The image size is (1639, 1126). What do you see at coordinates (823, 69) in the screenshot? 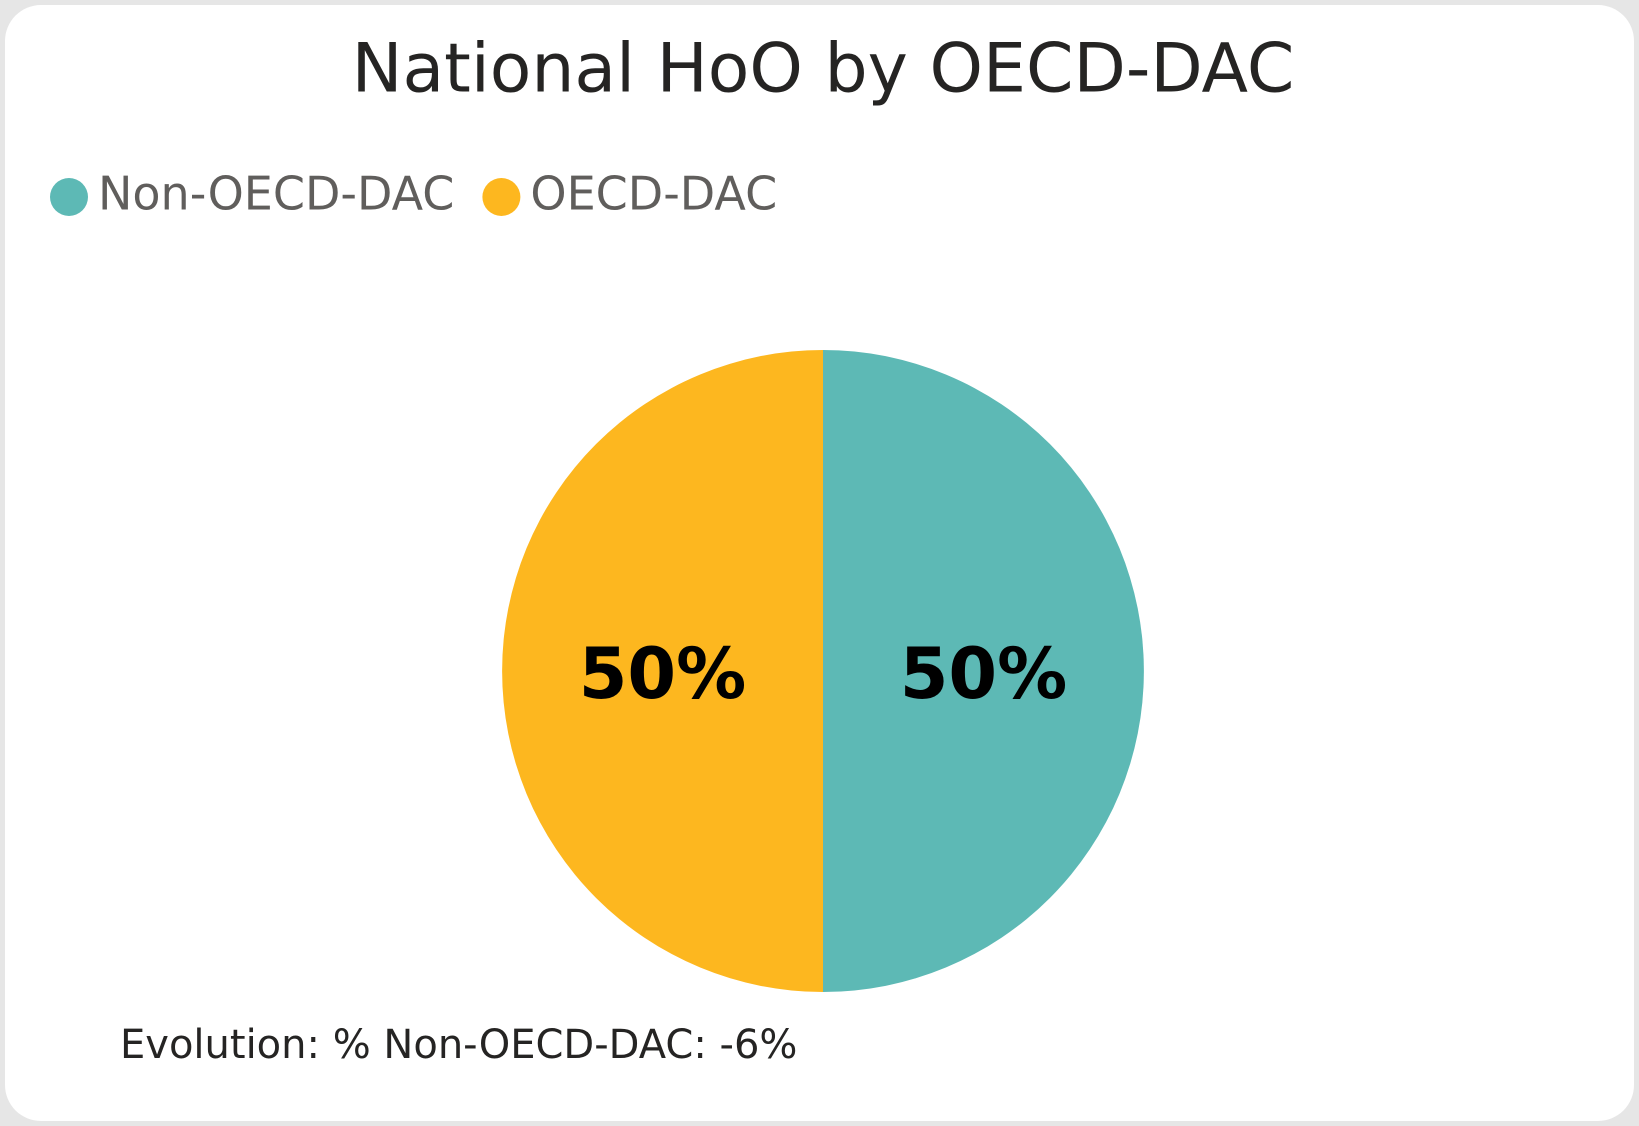
I see `chart-title: National HoO by OECD-DAC` at bounding box center [823, 69].